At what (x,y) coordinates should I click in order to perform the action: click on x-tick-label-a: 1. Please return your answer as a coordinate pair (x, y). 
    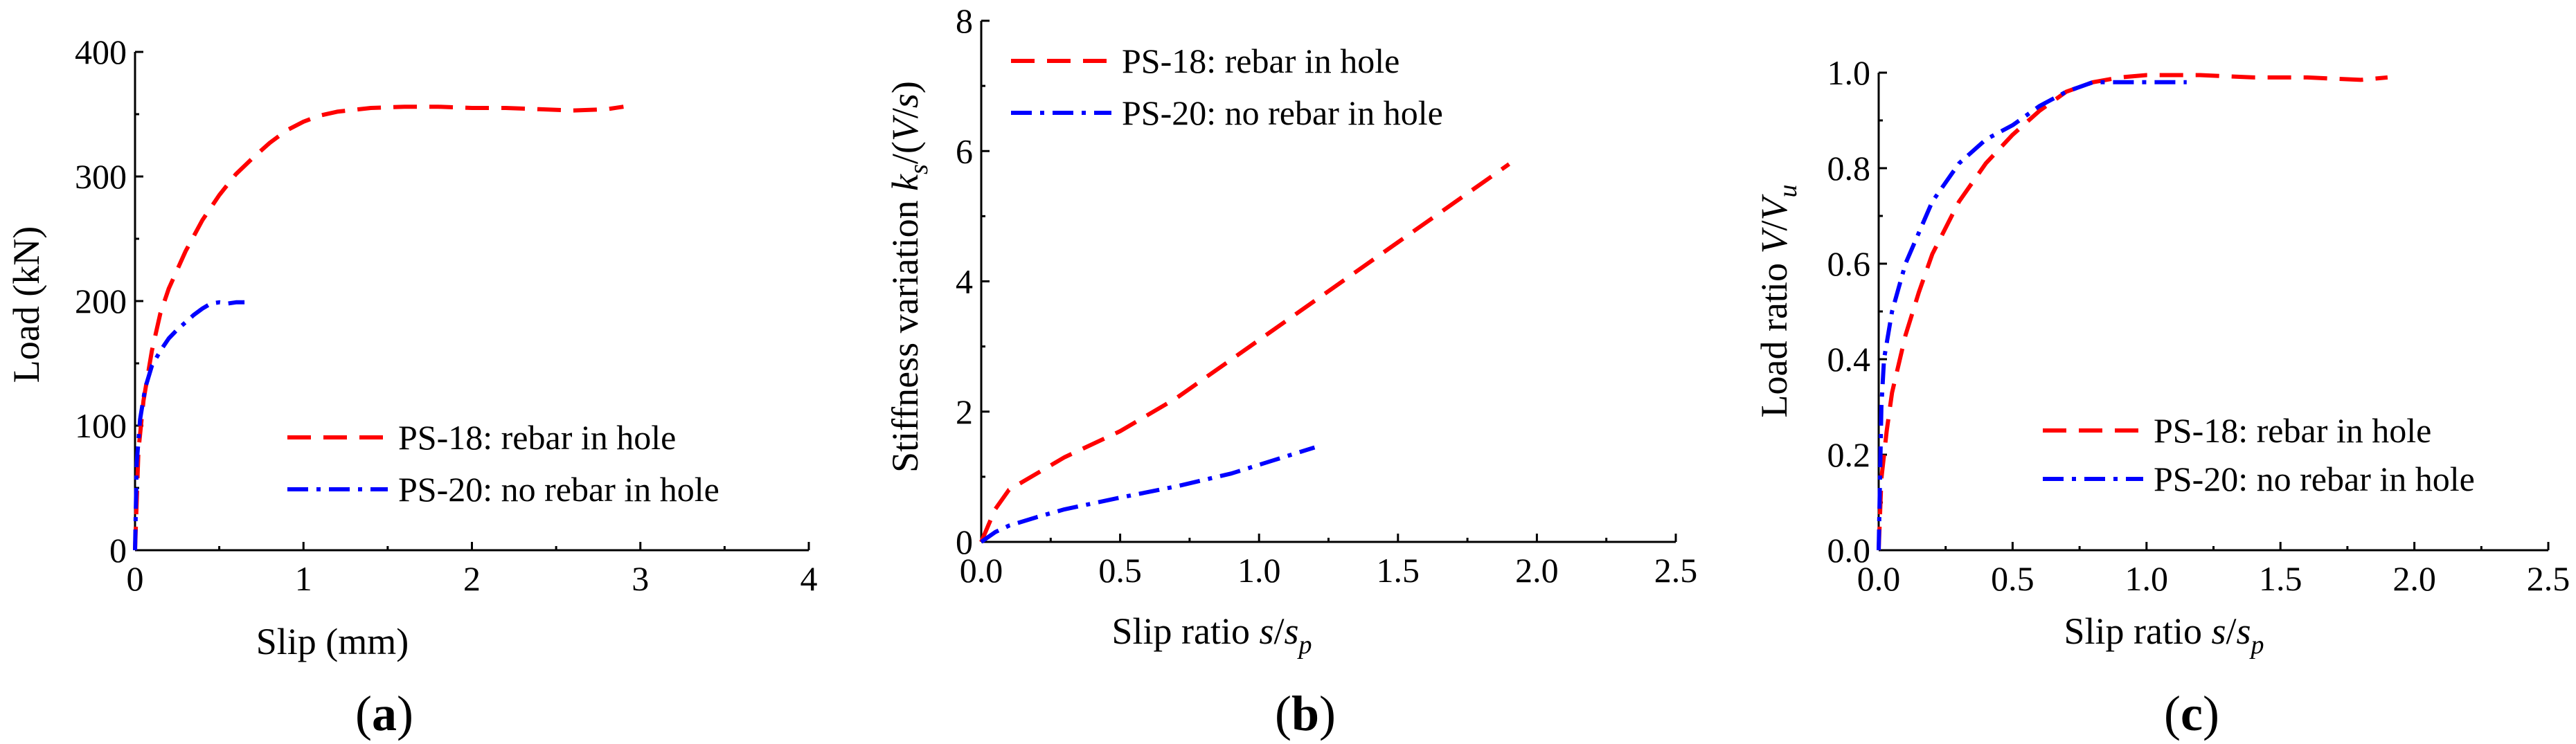
    Looking at the image, I should click on (303, 578).